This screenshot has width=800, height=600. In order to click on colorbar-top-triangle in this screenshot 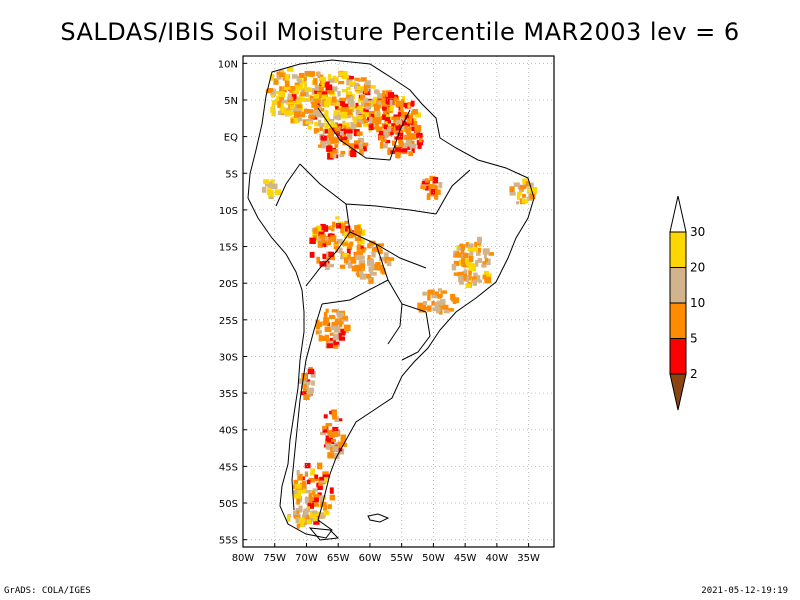, I will do `click(678, 214)`.